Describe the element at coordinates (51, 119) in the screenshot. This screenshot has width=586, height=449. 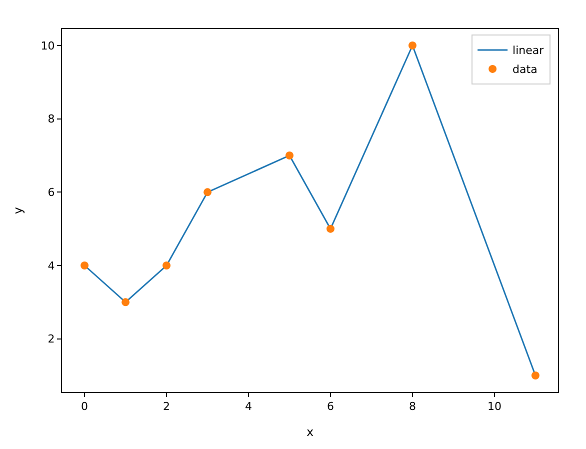
I see `y-tick-label: 8` at that location.